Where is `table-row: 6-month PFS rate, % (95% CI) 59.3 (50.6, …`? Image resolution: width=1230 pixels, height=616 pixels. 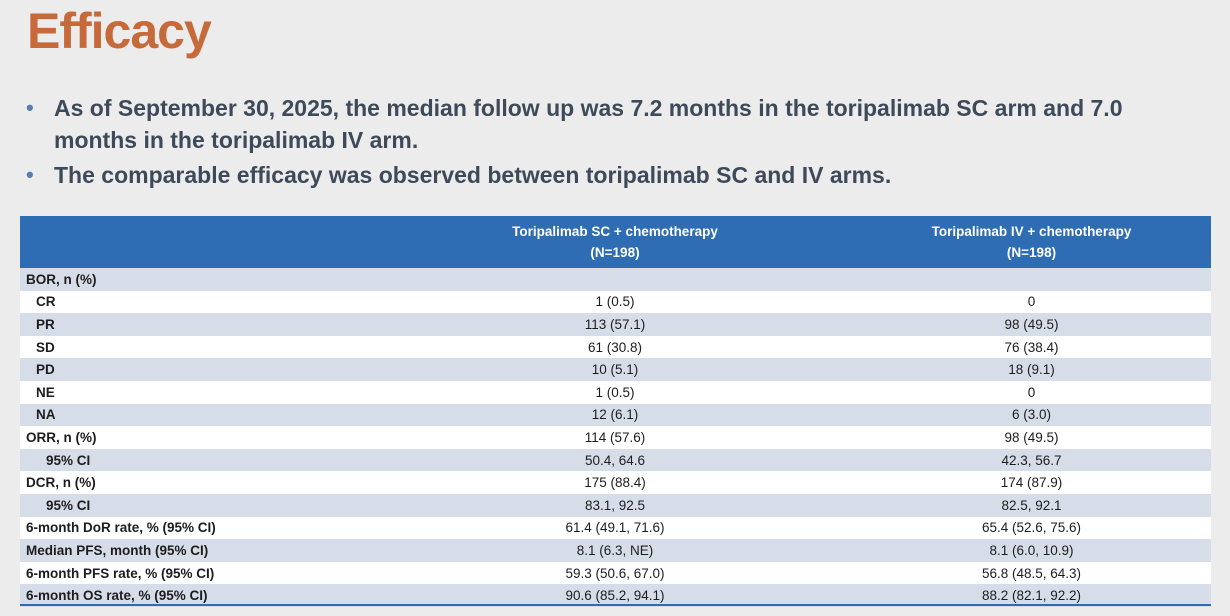 table-row: 6-month PFS rate, % (95% CI) 59.3 (50.6, … is located at coordinates (615, 573).